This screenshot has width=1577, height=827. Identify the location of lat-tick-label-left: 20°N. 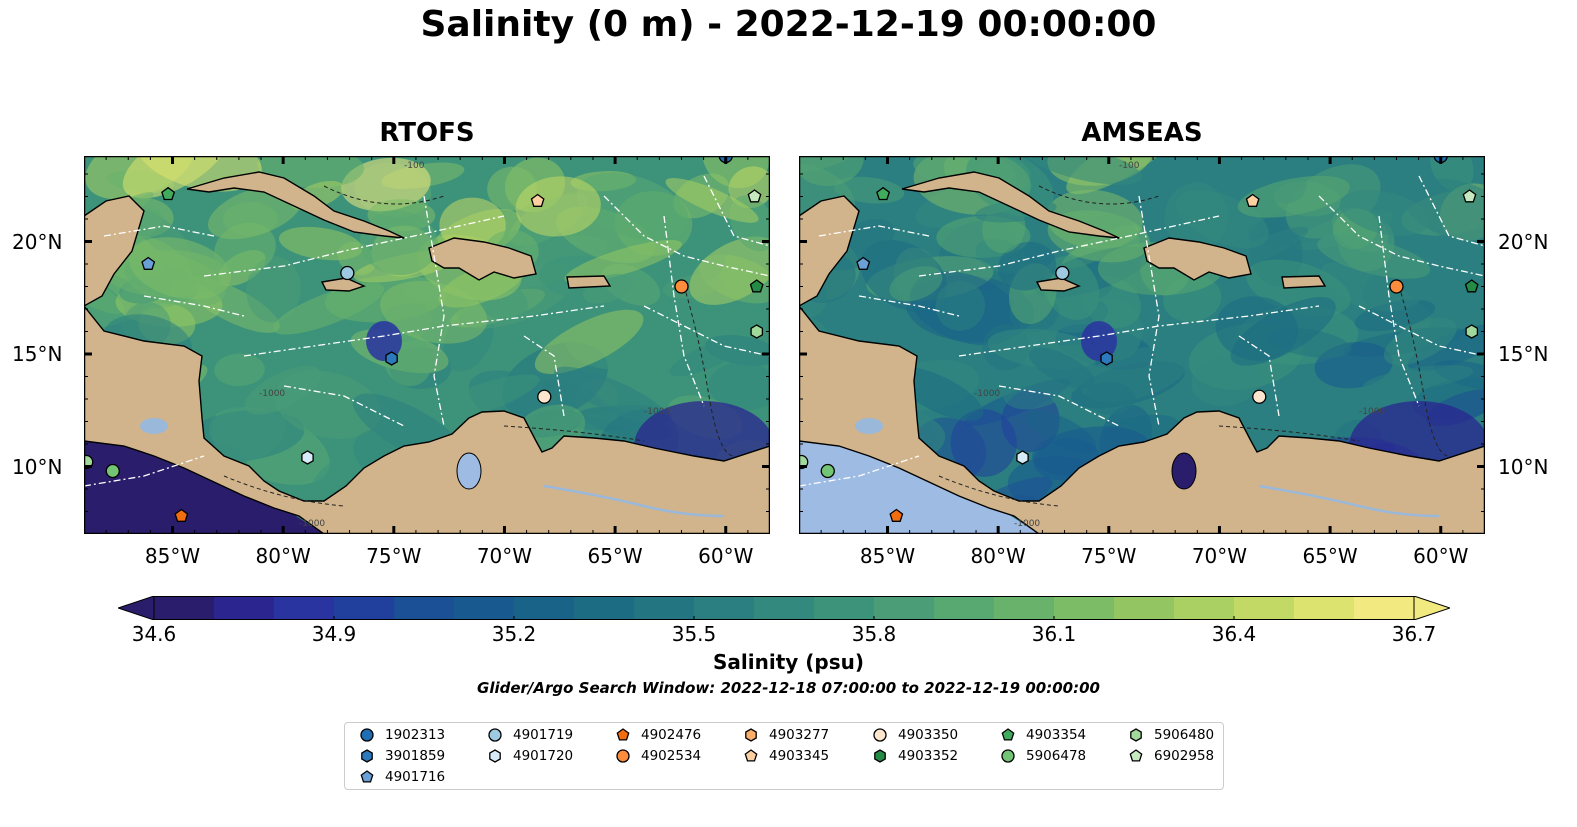
(37, 241).